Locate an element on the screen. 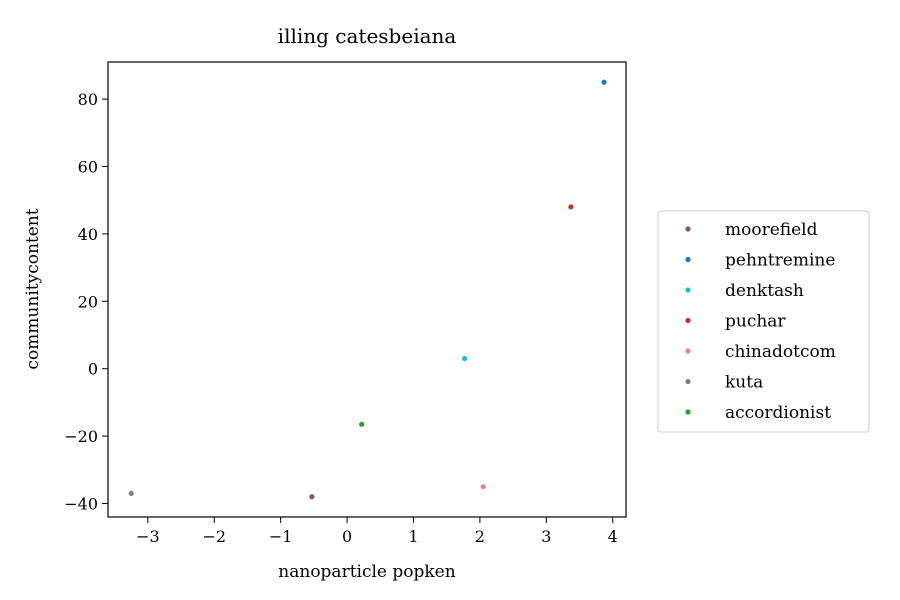 The image size is (900, 600). x-tick-label: −1 is located at coordinates (281, 536).